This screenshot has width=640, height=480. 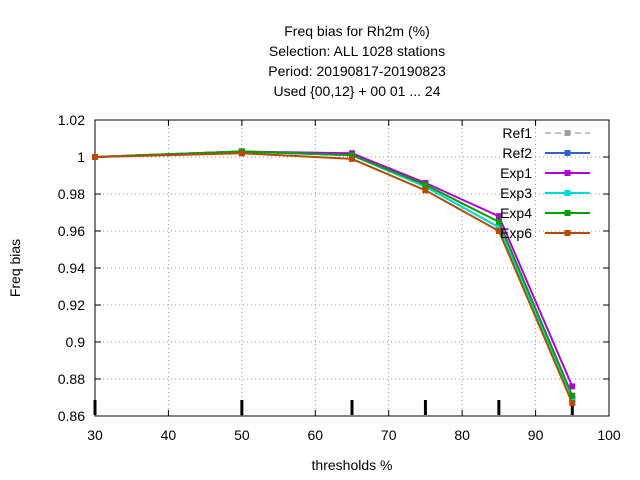 I want to click on legend-marker-ref2, so click(x=567, y=153).